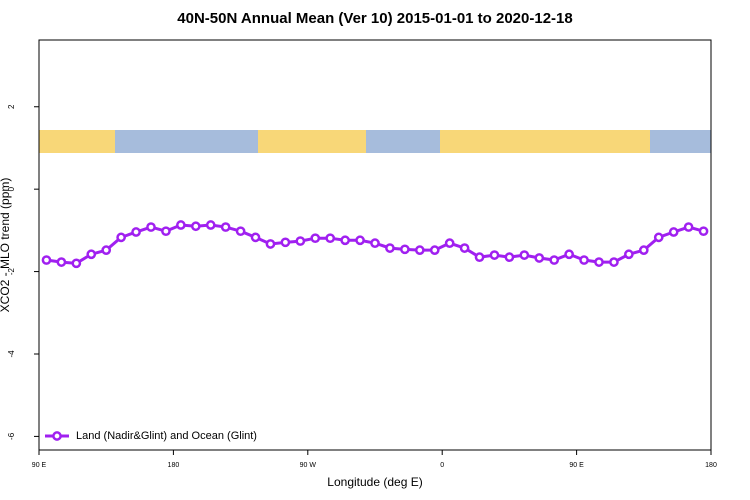  What do you see at coordinates (11, 271) in the screenshot?
I see `y-tick-label: -2` at bounding box center [11, 271].